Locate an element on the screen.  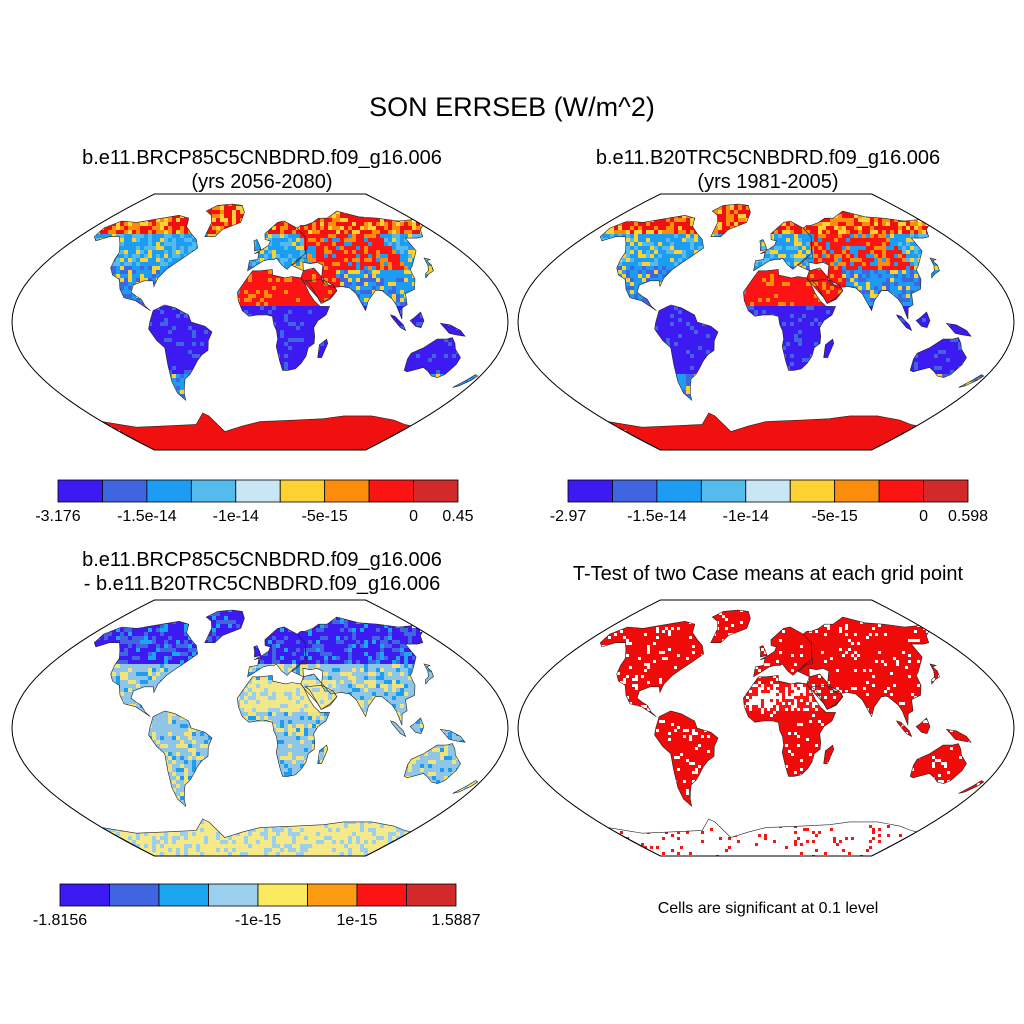
colorbar-tick-label: 1e-15 is located at coordinates (357, 920).